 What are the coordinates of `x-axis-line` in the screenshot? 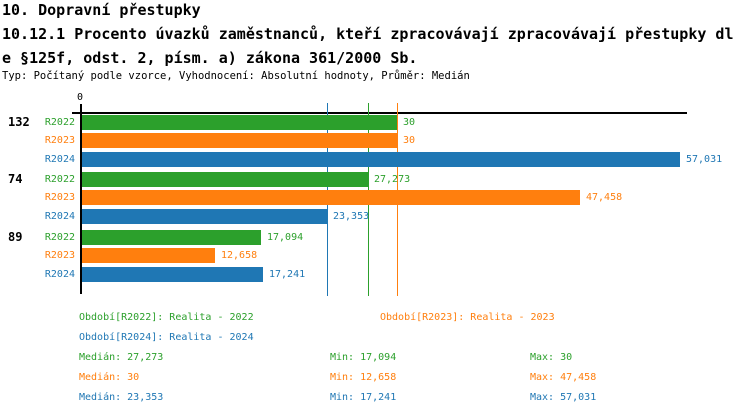 It's located at (379, 113).